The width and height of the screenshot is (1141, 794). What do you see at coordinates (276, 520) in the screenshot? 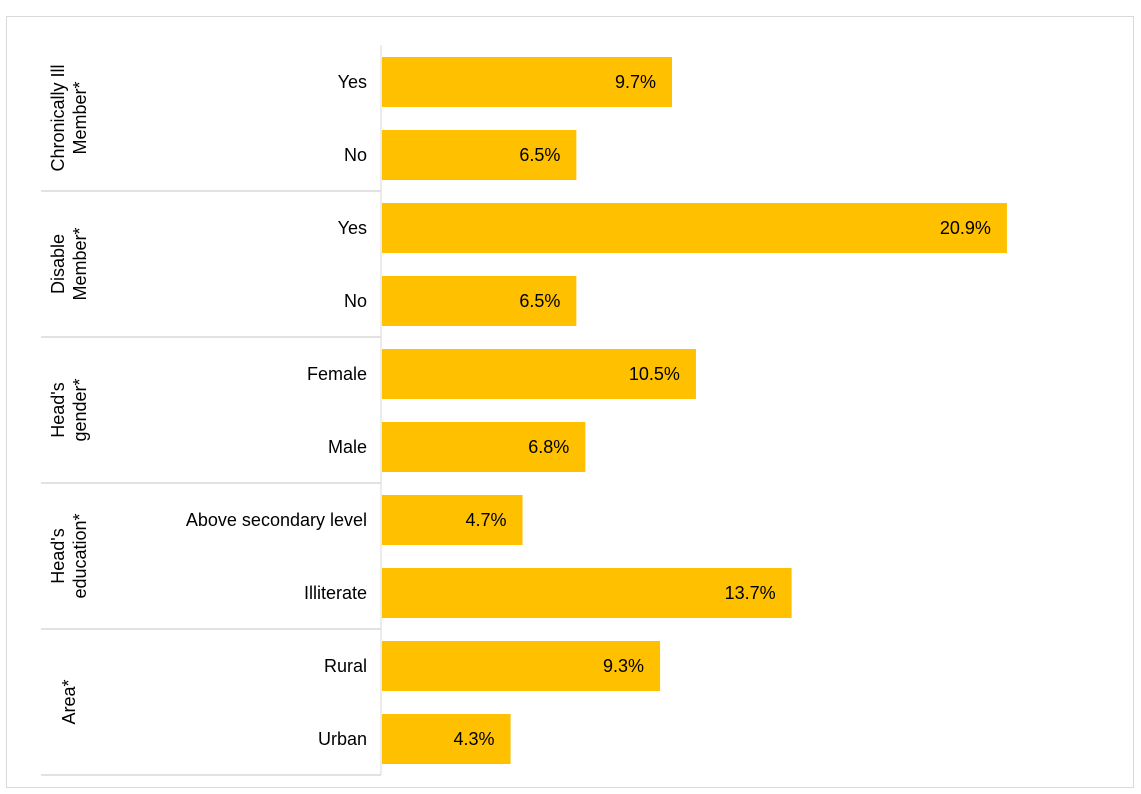
I see `category-label: Above secondary level` at bounding box center [276, 520].